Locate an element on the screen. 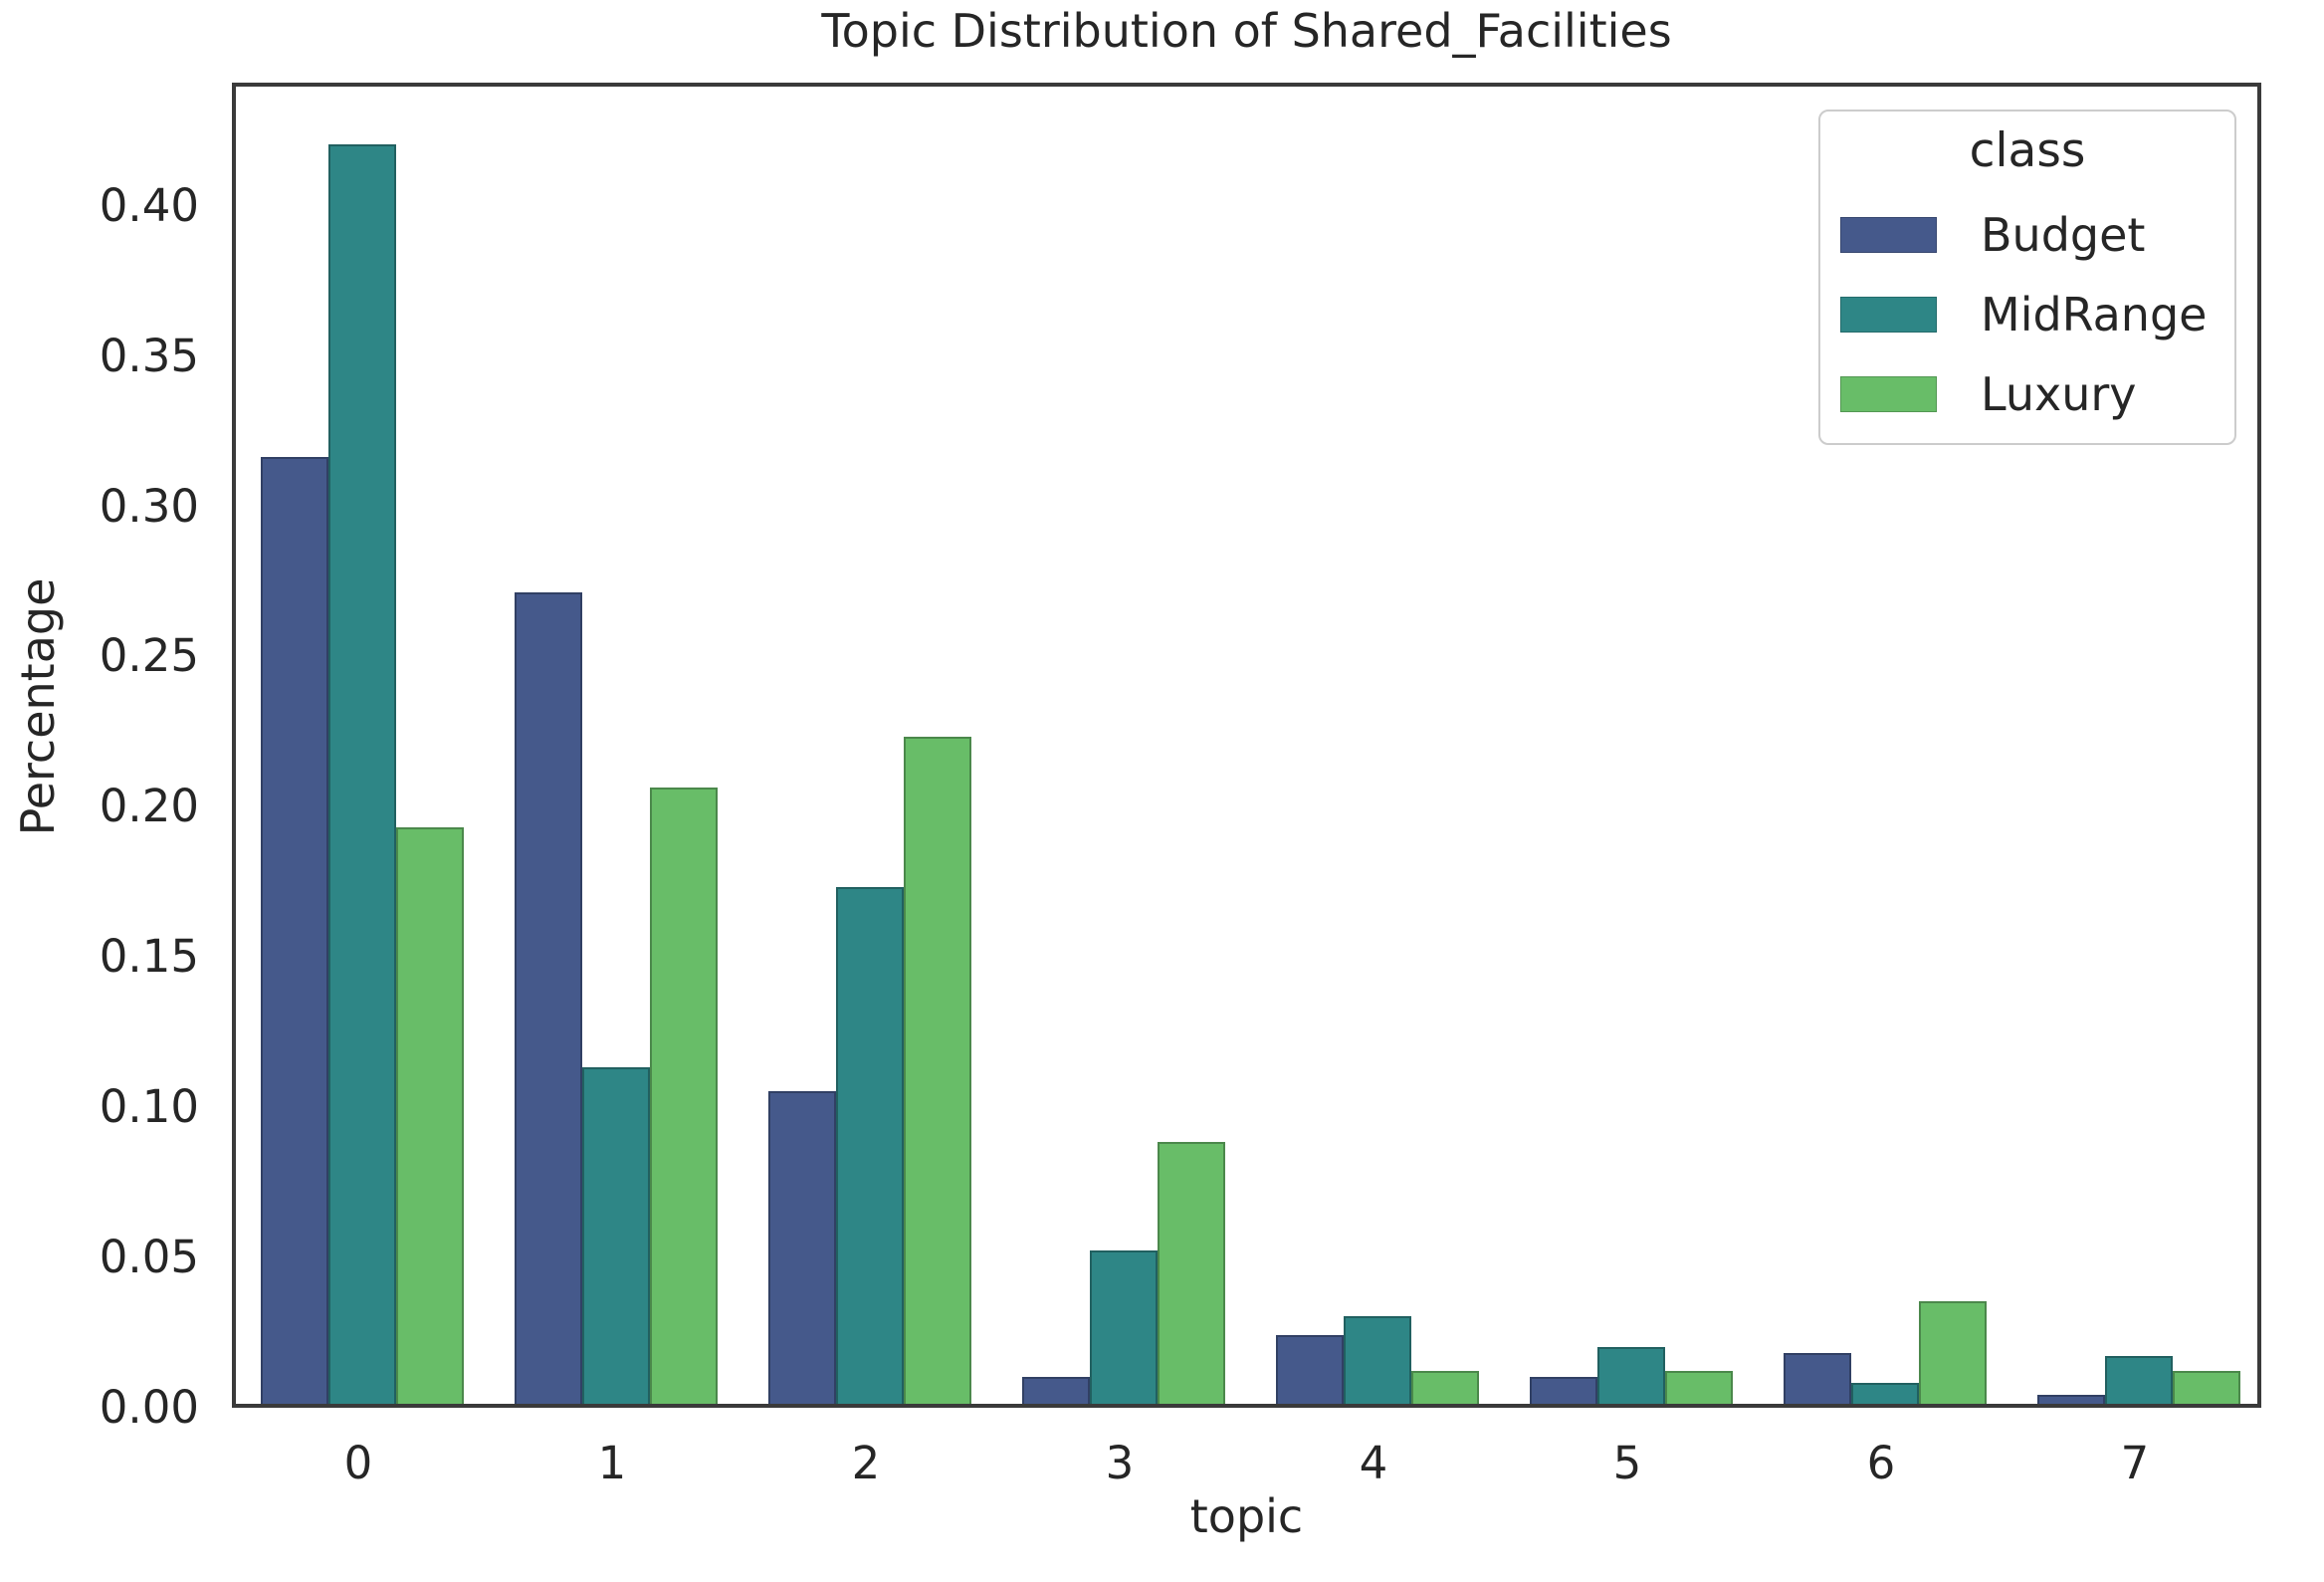 The image size is (2324, 1582). y-tick-label: 0.40 is located at coordinates (149, 205).